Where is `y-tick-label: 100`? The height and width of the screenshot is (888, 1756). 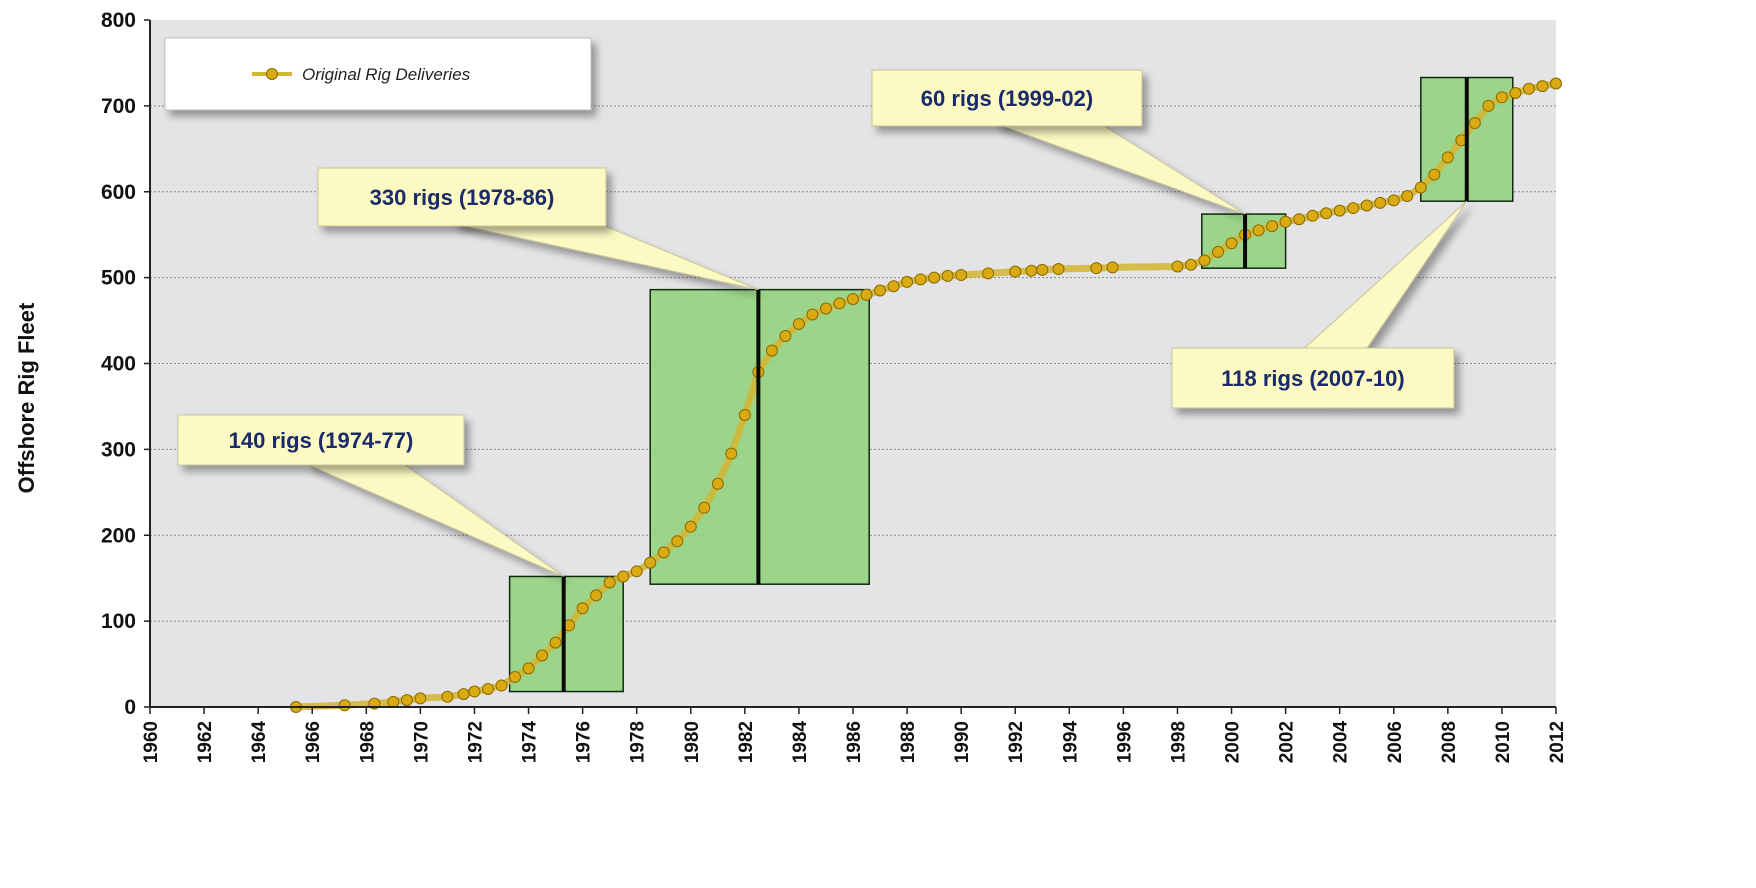 y-tick-label: 100 is located at coordinates (118, 621).